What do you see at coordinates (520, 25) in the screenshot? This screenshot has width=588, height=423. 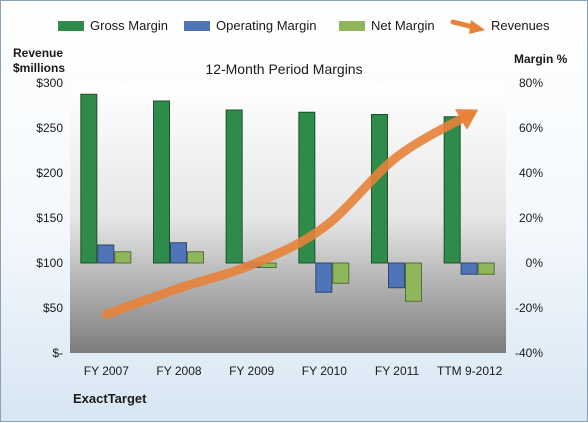 I see `legend-label-revenues: Revenues` at bounding box center [520, 25].